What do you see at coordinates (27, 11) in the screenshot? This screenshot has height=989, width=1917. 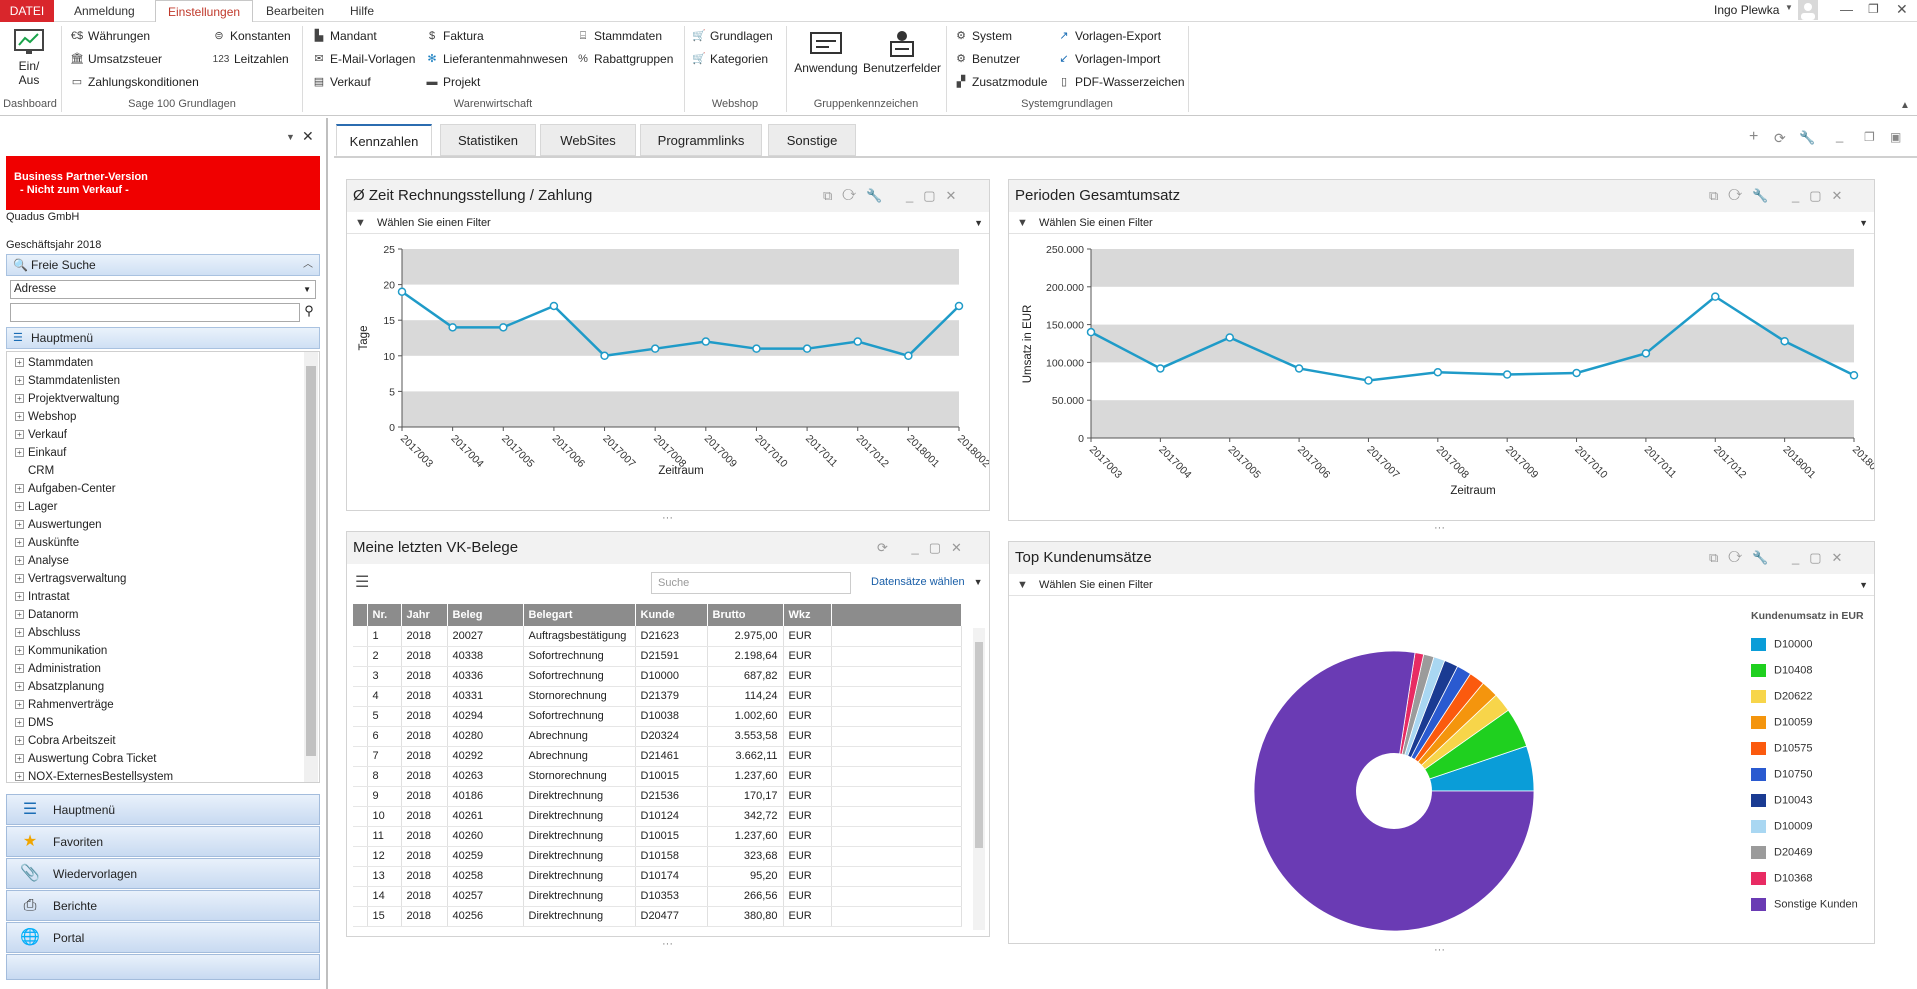 I see `tab-datei: DATEI` at bounding box center [27, 11].